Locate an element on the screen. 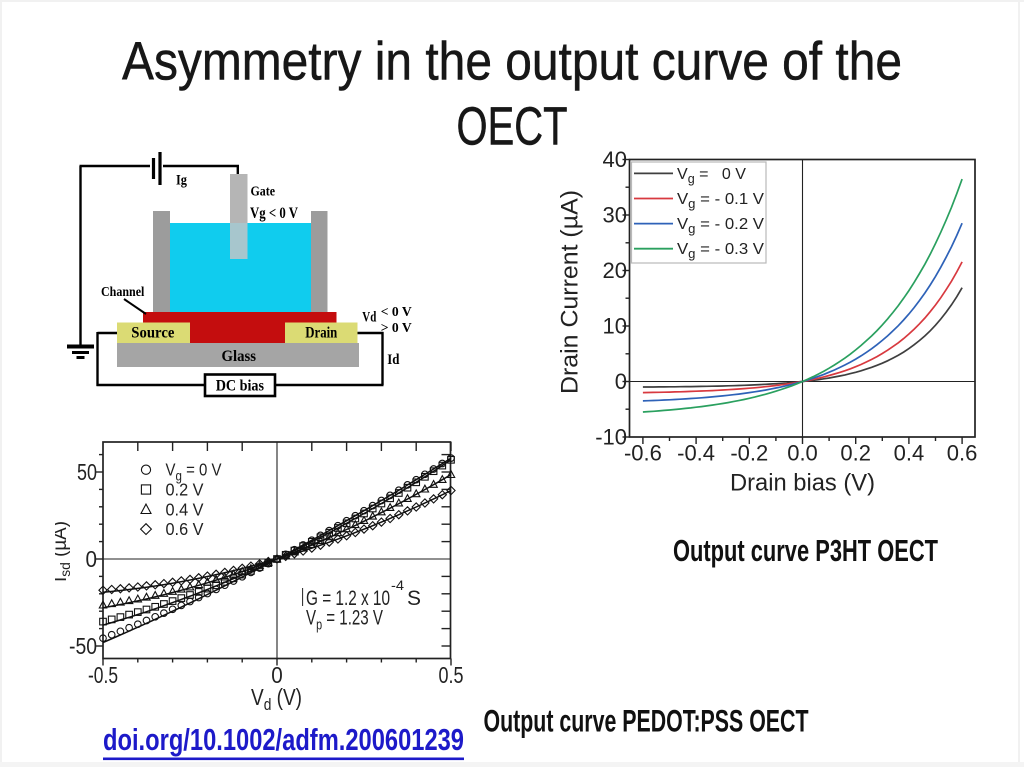 The width and height of the screenshot is (1024, 767). svg-text: Vd is located at coordinates (369, 318).